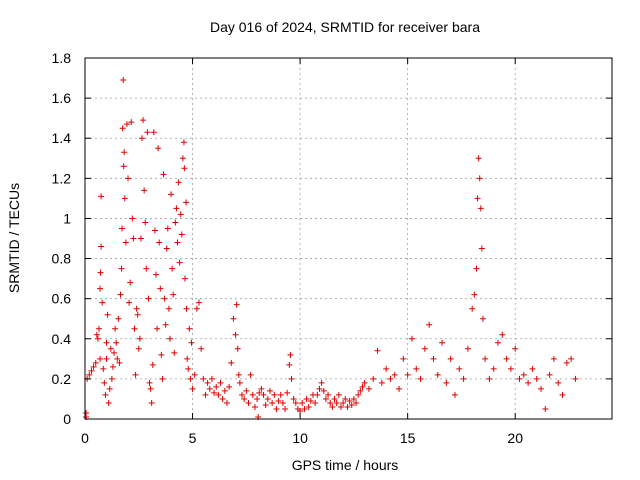 The width and height of the screenshot is (640, 480). Describe the element at coordinates (62, 138) in the screenshot. I see `y-tick-label: 1.4` at that location.